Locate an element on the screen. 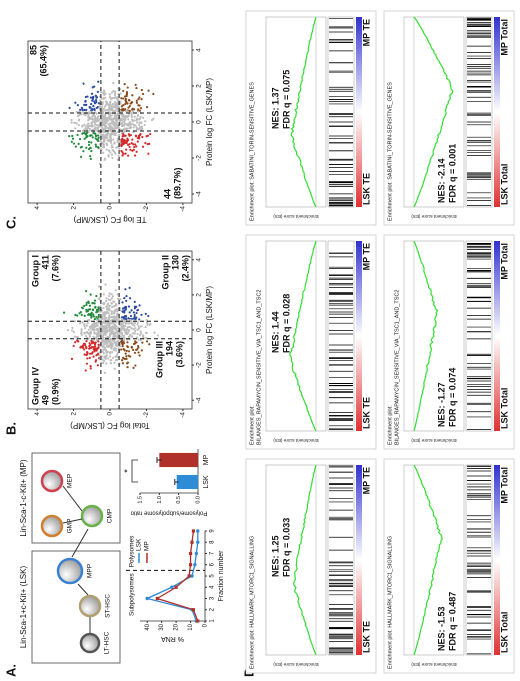 This screenshot has height=681, width=520. fdr-label: FDR q = 0.487 is located at coordinates (452, 621).